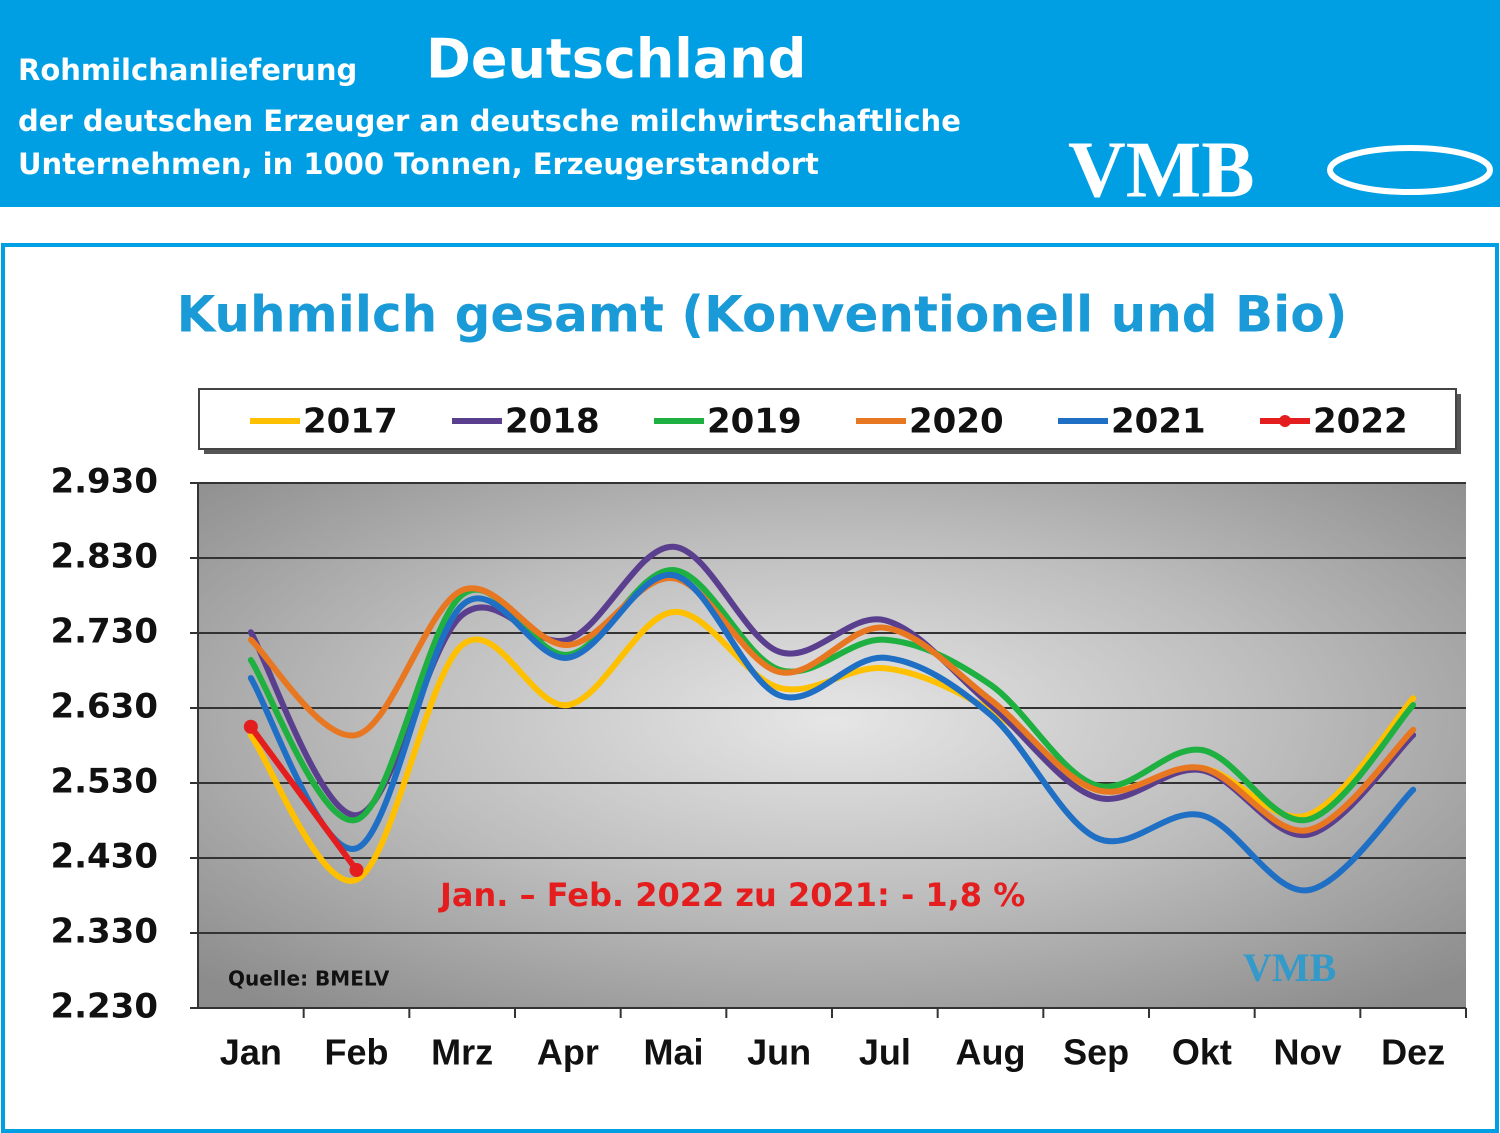 This screenshot has height=1133, width=1500. I want to click on chart-title: Kuhmilch gesamt (Konventionell und Bio), so click(762, 315).